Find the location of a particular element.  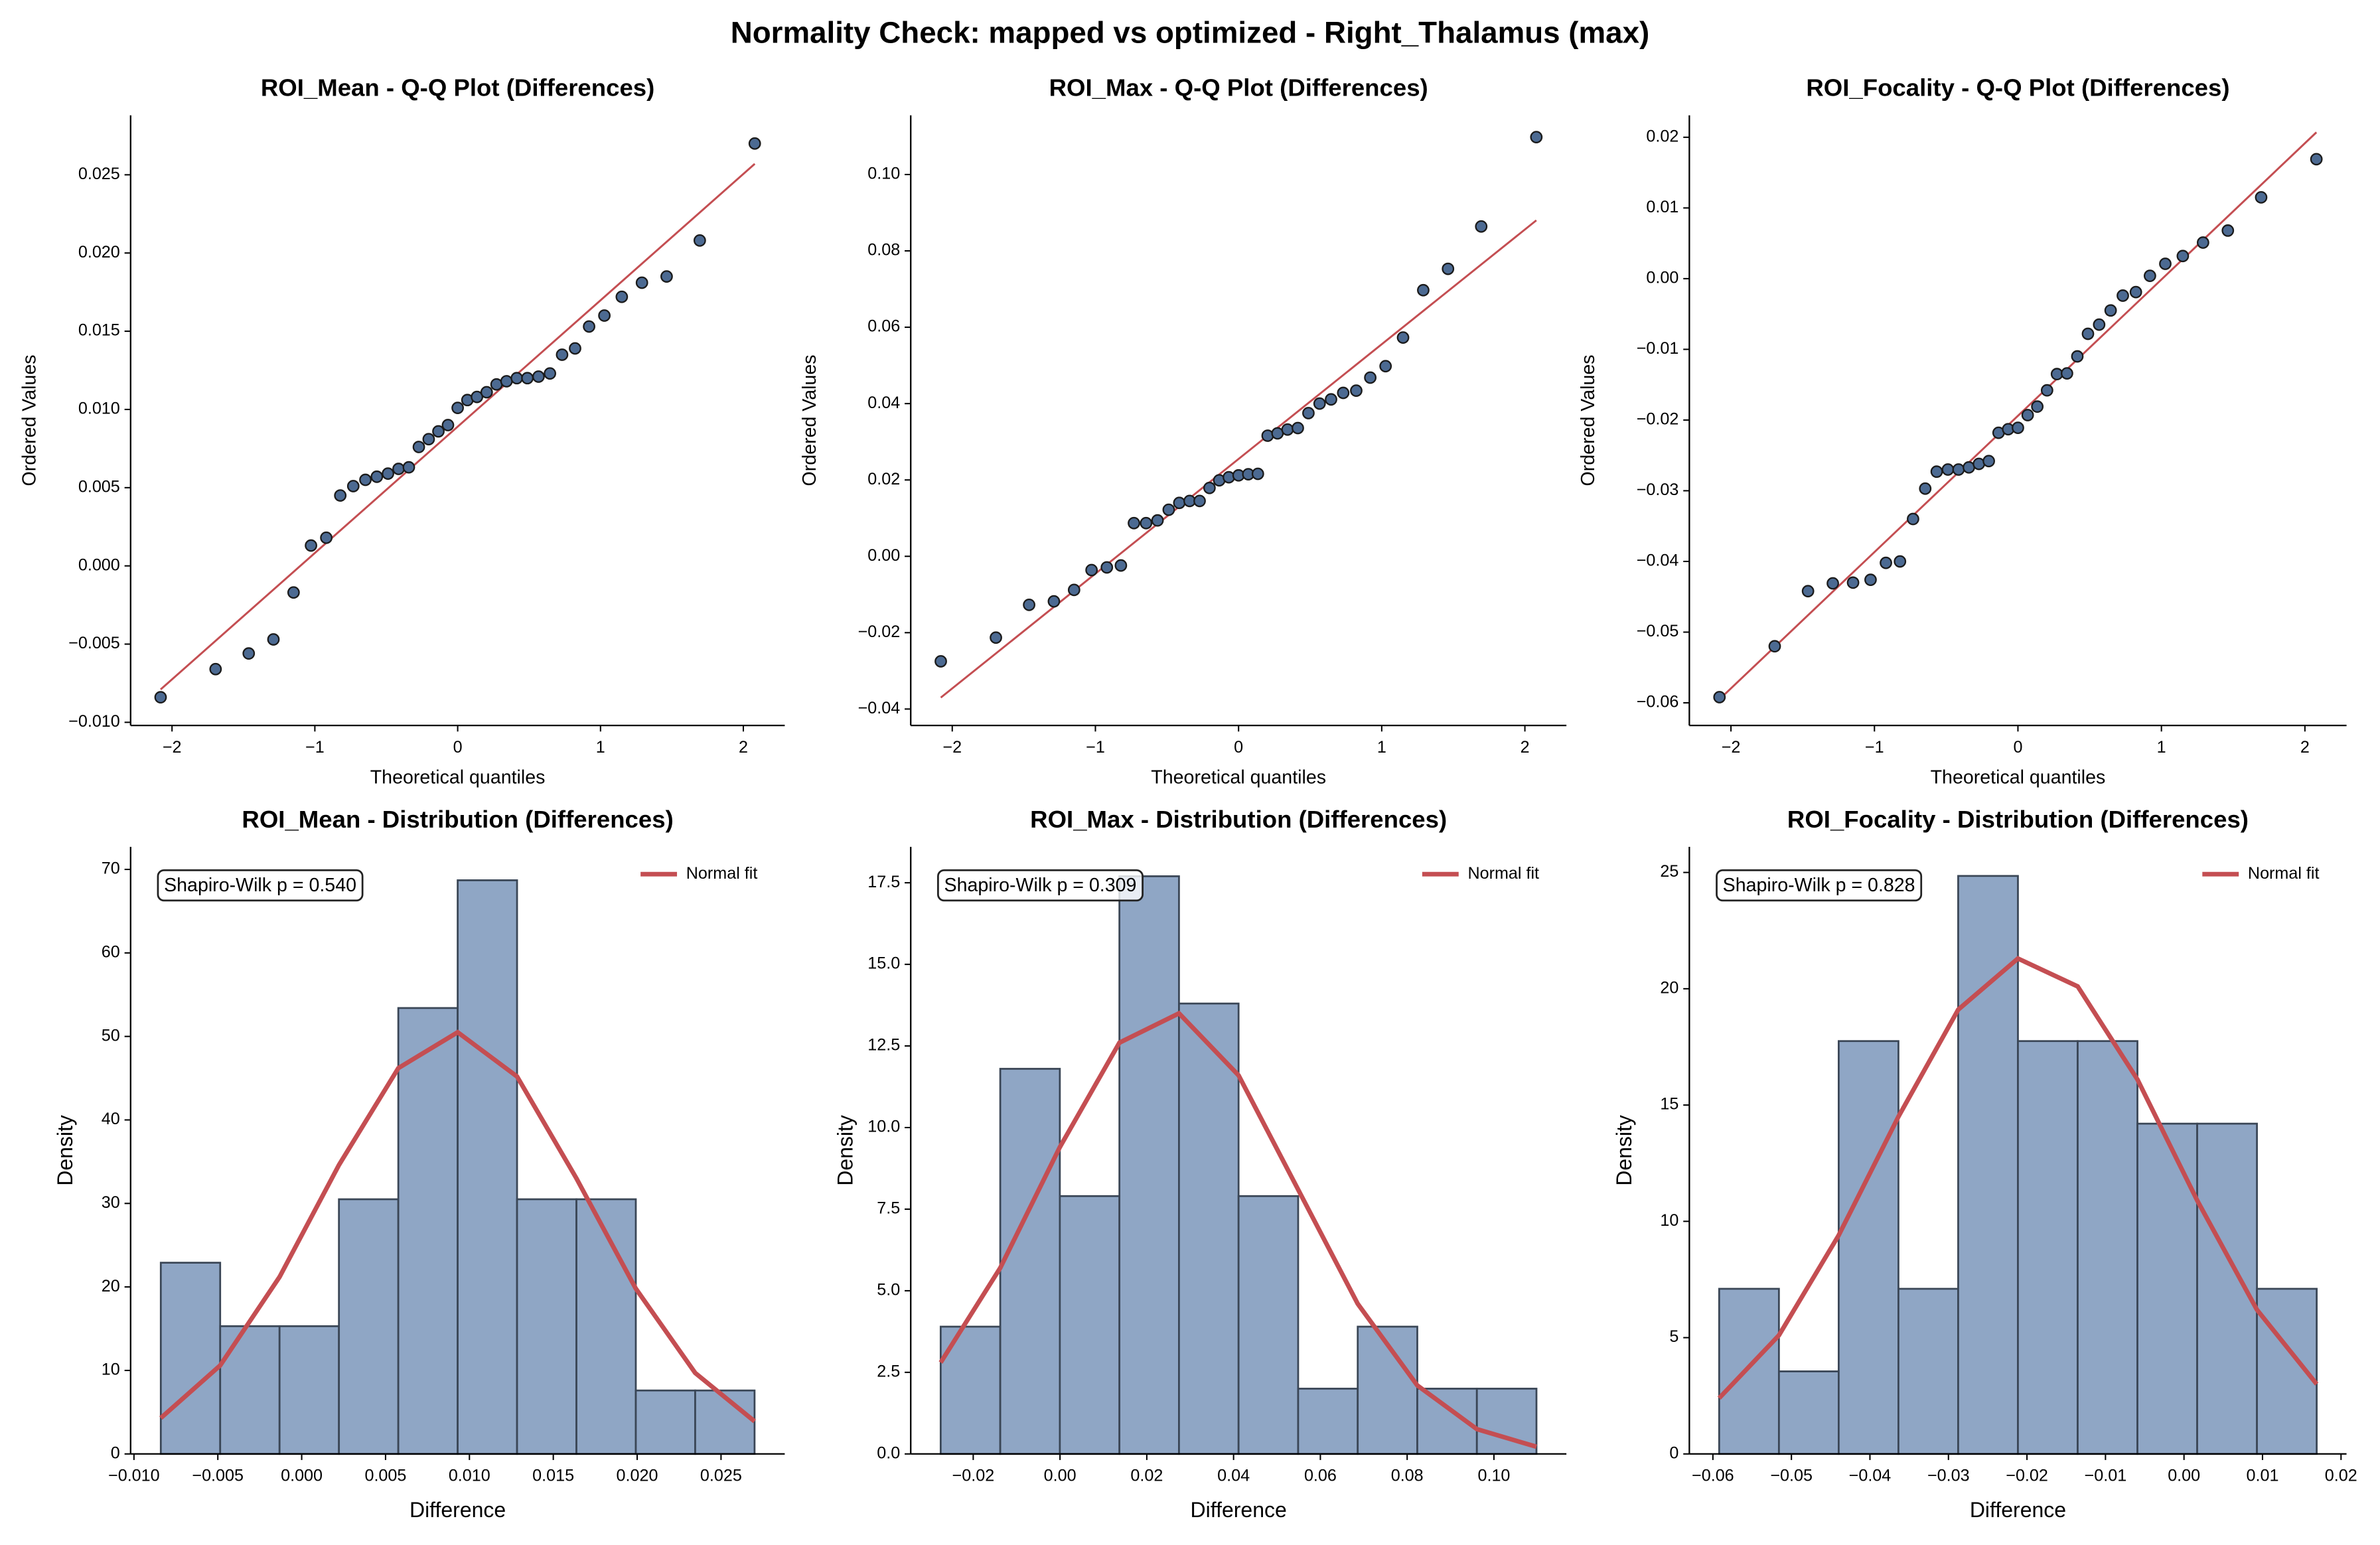

y-tick-label: 15 is located at coordinates (1669, 1104).